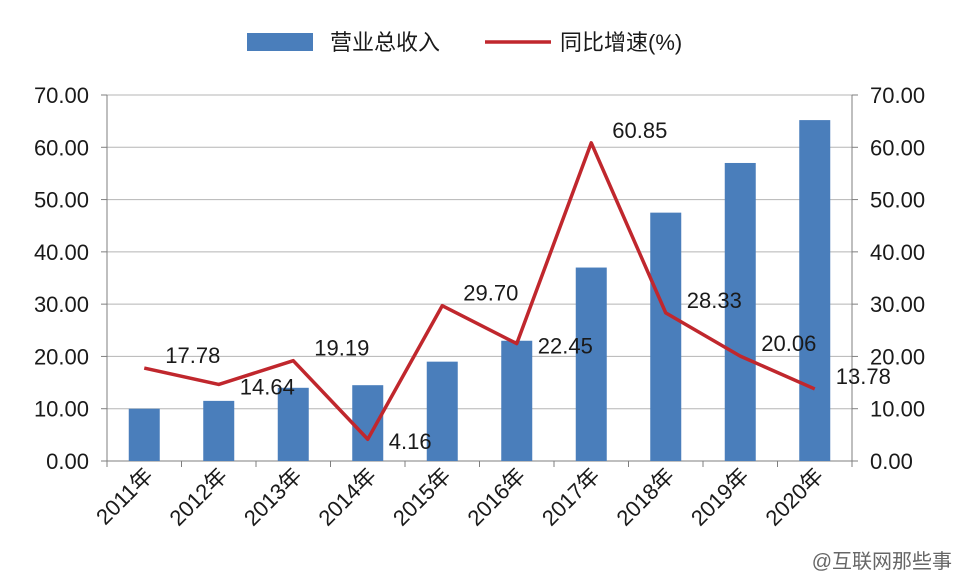 The width and height of the screenshot is (962, 578). What do you see at coordinates (67, 461) in the screenshot?
I see `y-left-tick-label: 0.00` at bounding box center [67, 461].